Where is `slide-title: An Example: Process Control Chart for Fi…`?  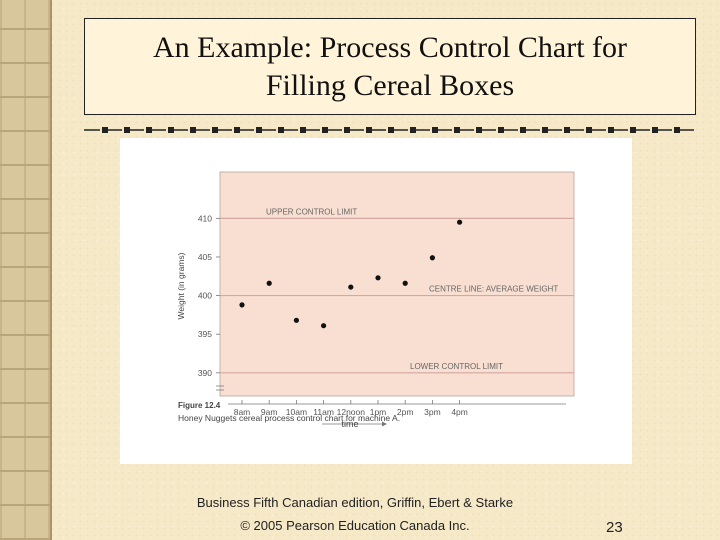
slide-title: An Example: Process Control Chart for Fi… is located at coordinates (390, 66).